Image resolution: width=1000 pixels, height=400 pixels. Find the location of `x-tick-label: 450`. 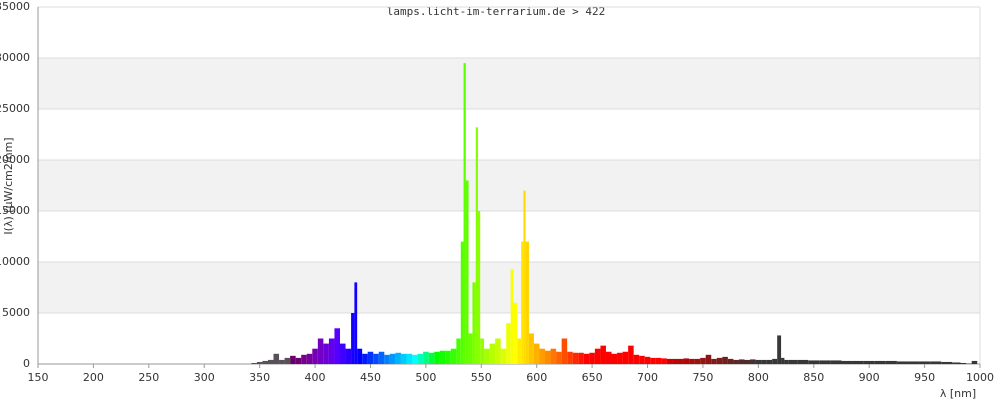

x-tick-label: 450 is located at coordinates (370, 377).